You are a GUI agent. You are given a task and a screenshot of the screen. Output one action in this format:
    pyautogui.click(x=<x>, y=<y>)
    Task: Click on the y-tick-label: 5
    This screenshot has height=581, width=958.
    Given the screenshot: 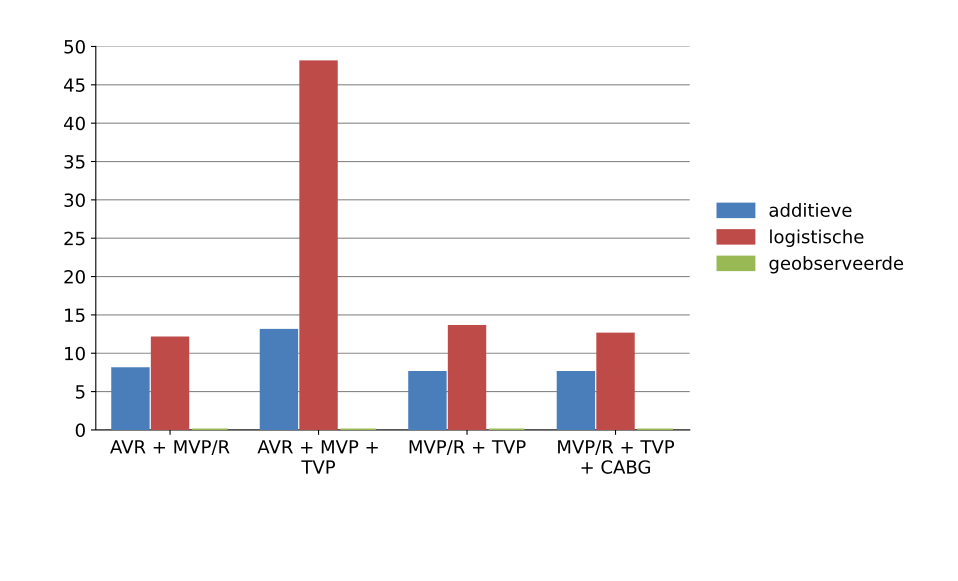 What is the action you would take?
    pyautogui.click(x=80, y=392)
    